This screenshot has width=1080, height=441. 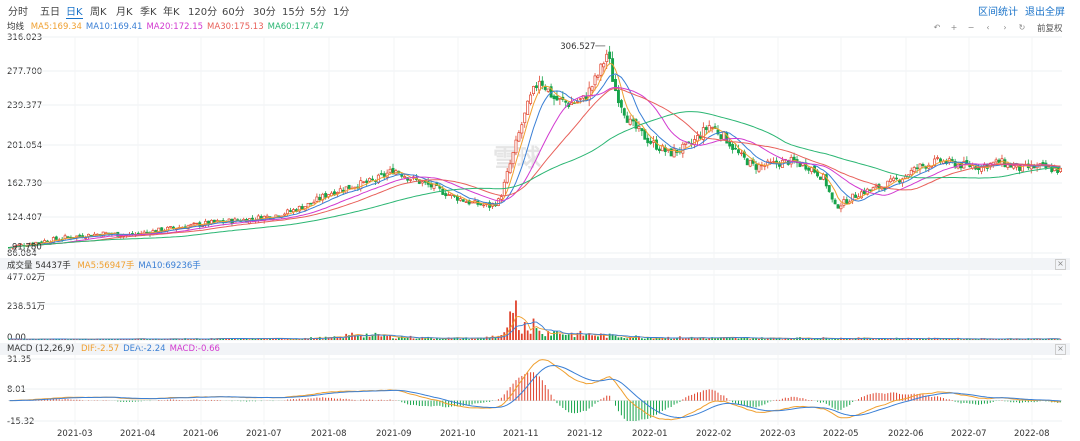 What do you see at coordinates (169, 266) in the screenshot?
I see `vol-ma-legend-item-1: MA10:69236手` at bounding box center [169, 266].